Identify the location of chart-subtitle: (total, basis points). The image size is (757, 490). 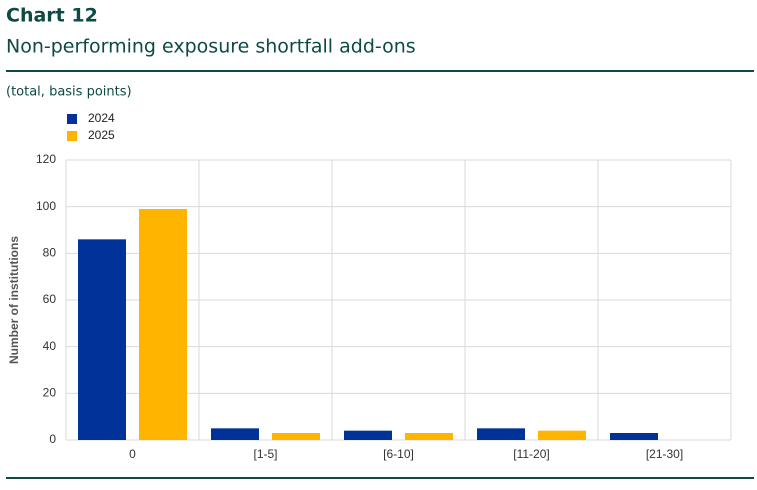
(69, 92).